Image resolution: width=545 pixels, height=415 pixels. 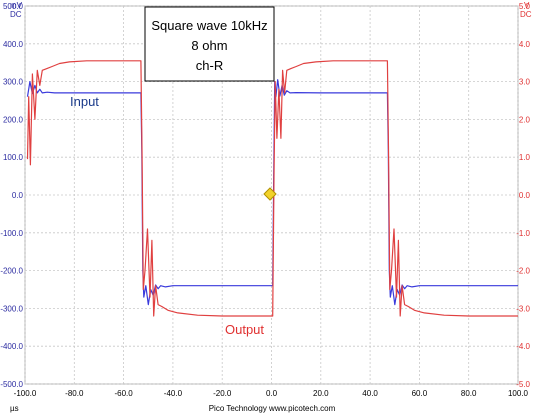 I want to click on x-tick-label: 0.0, so click(x=272, y=393).